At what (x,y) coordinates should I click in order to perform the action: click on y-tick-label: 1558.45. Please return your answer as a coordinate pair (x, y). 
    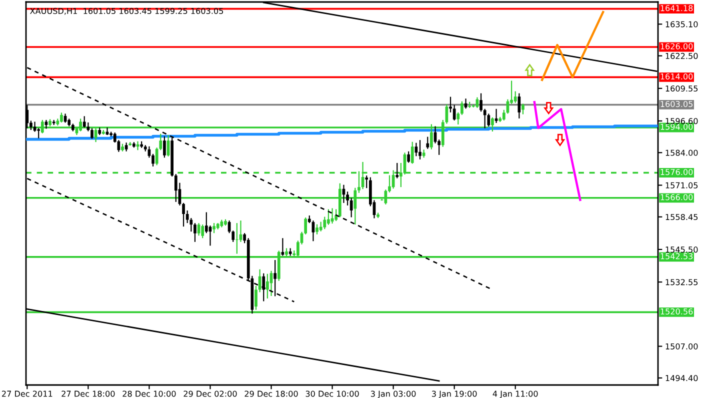
    Looking at the image, I should click on (682, 217).